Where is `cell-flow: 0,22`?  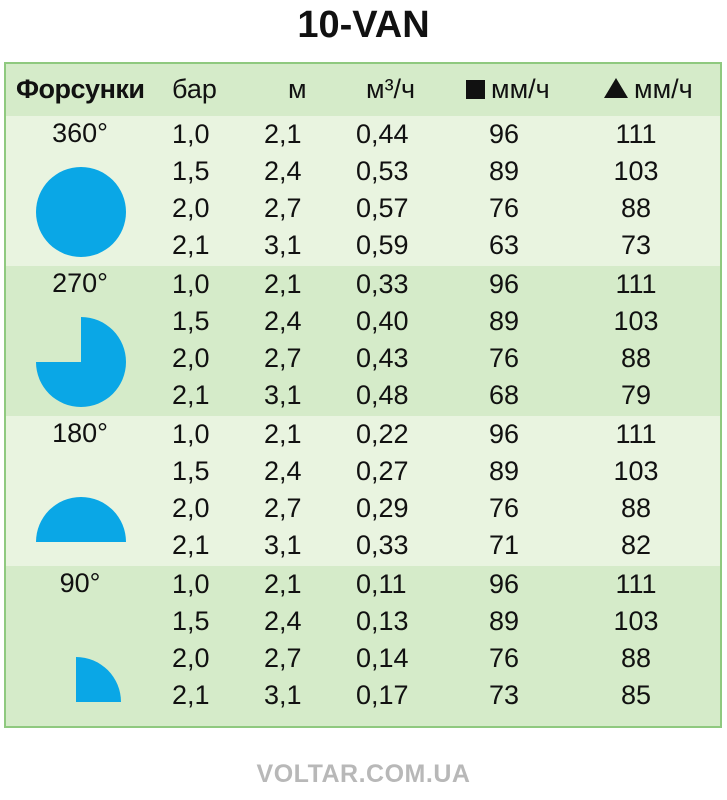
cell-flow: 0,22 is located at coordinates (382, 434).